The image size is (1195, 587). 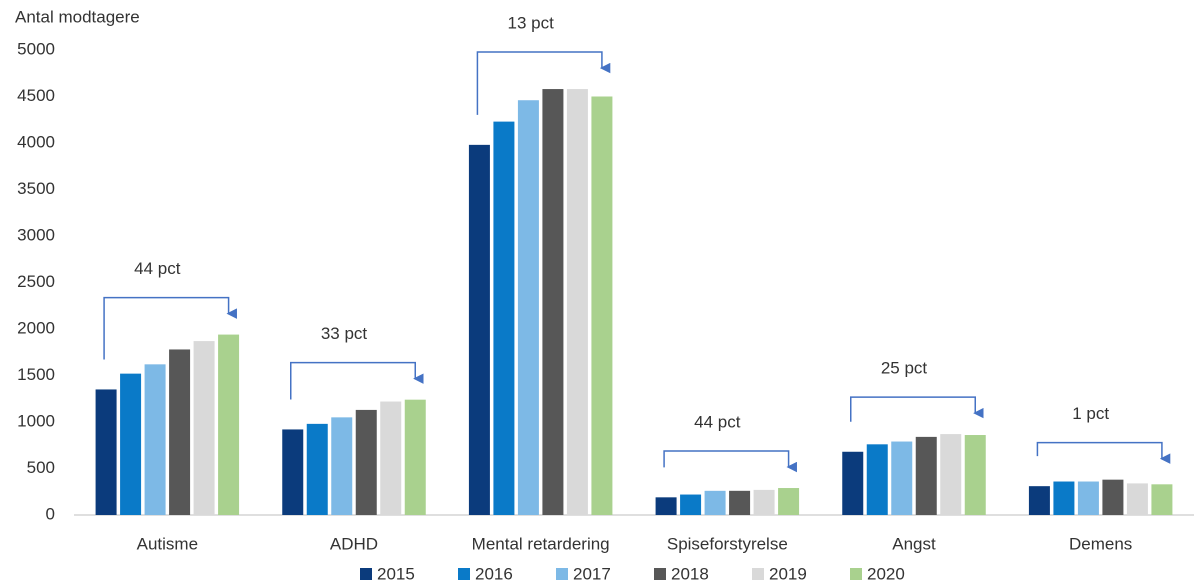 What do you see at coordinates (727, 543) in the screenshot?
I see `x-tick-label: Spiseforstyrelse` at bounding box center [727, 543].